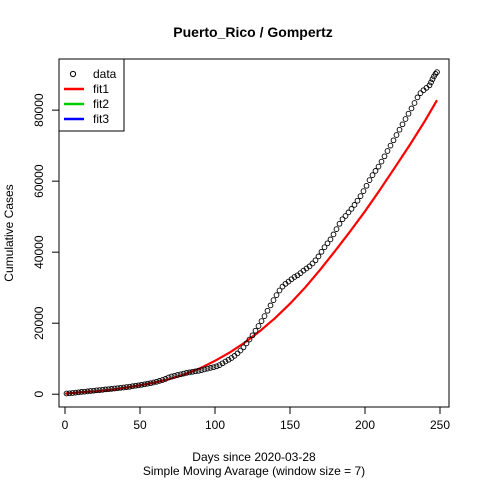 The image size is (480, 480). I want to click on y-tick-label: 60000, so click(39, 181).